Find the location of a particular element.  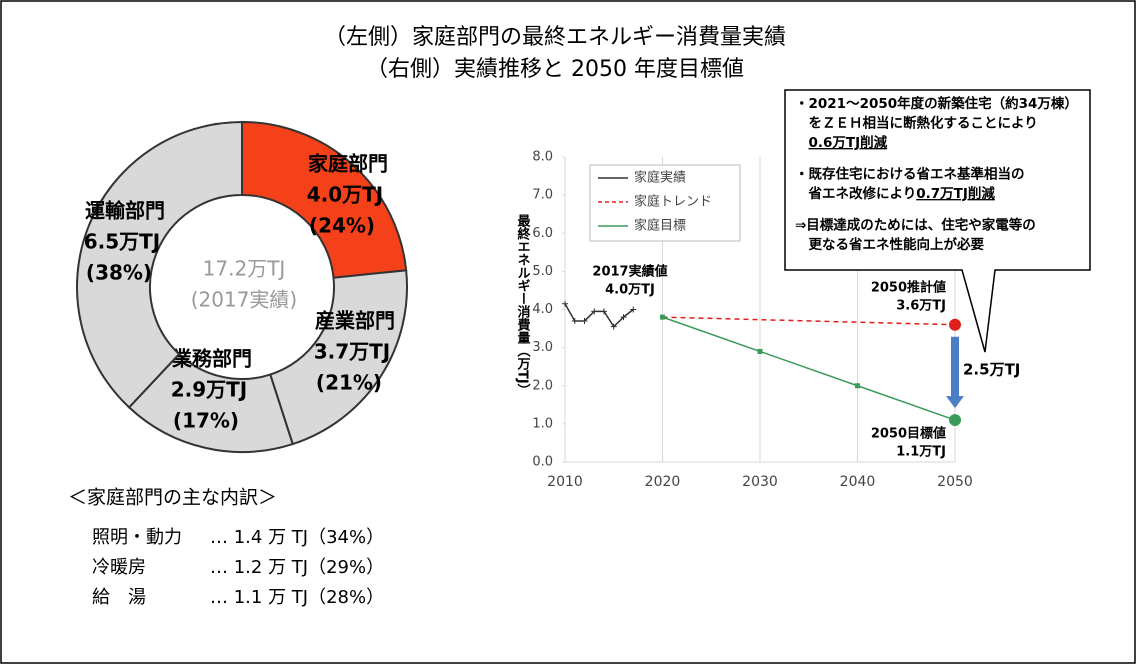

callout-line: ・既存住宅における省エネ基準相当の is located at coordinates (910, 174).